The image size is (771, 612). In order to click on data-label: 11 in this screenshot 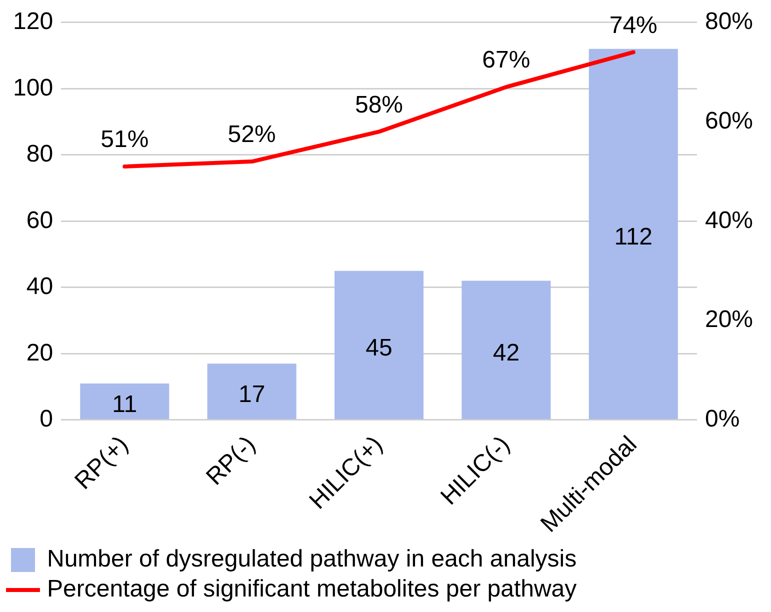, I will do `click(125, 404)`.